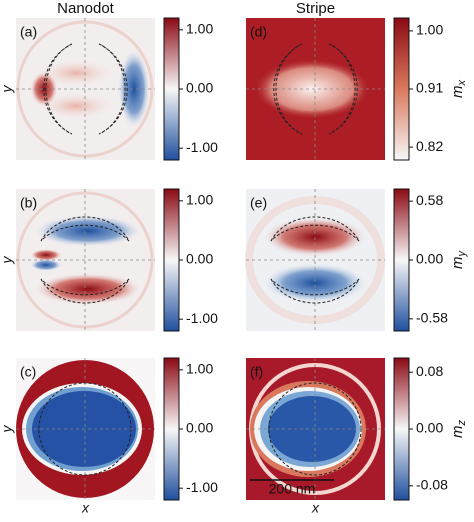  Describe the element at coordinates (258, 32) in the screenshot. I see `panel-label: (d)` at that location.